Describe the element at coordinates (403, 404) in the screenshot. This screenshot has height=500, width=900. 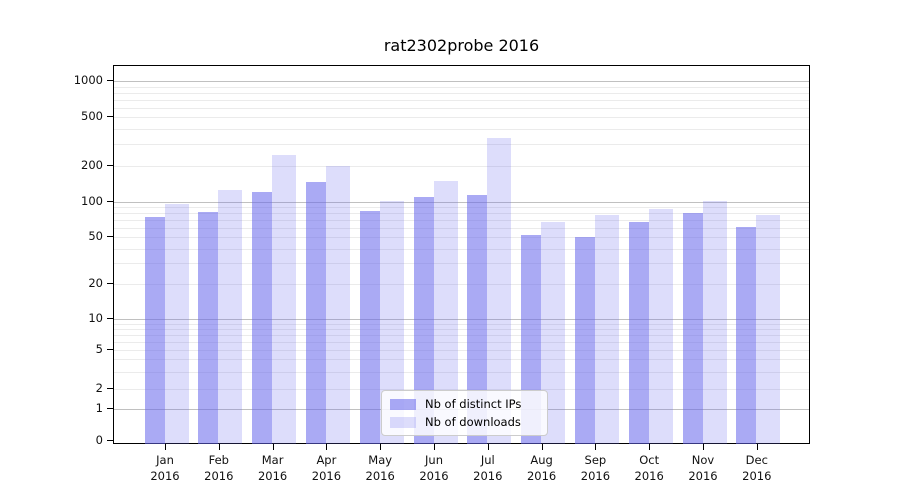
I see `legend-swatch-distinct-ips` at that location.